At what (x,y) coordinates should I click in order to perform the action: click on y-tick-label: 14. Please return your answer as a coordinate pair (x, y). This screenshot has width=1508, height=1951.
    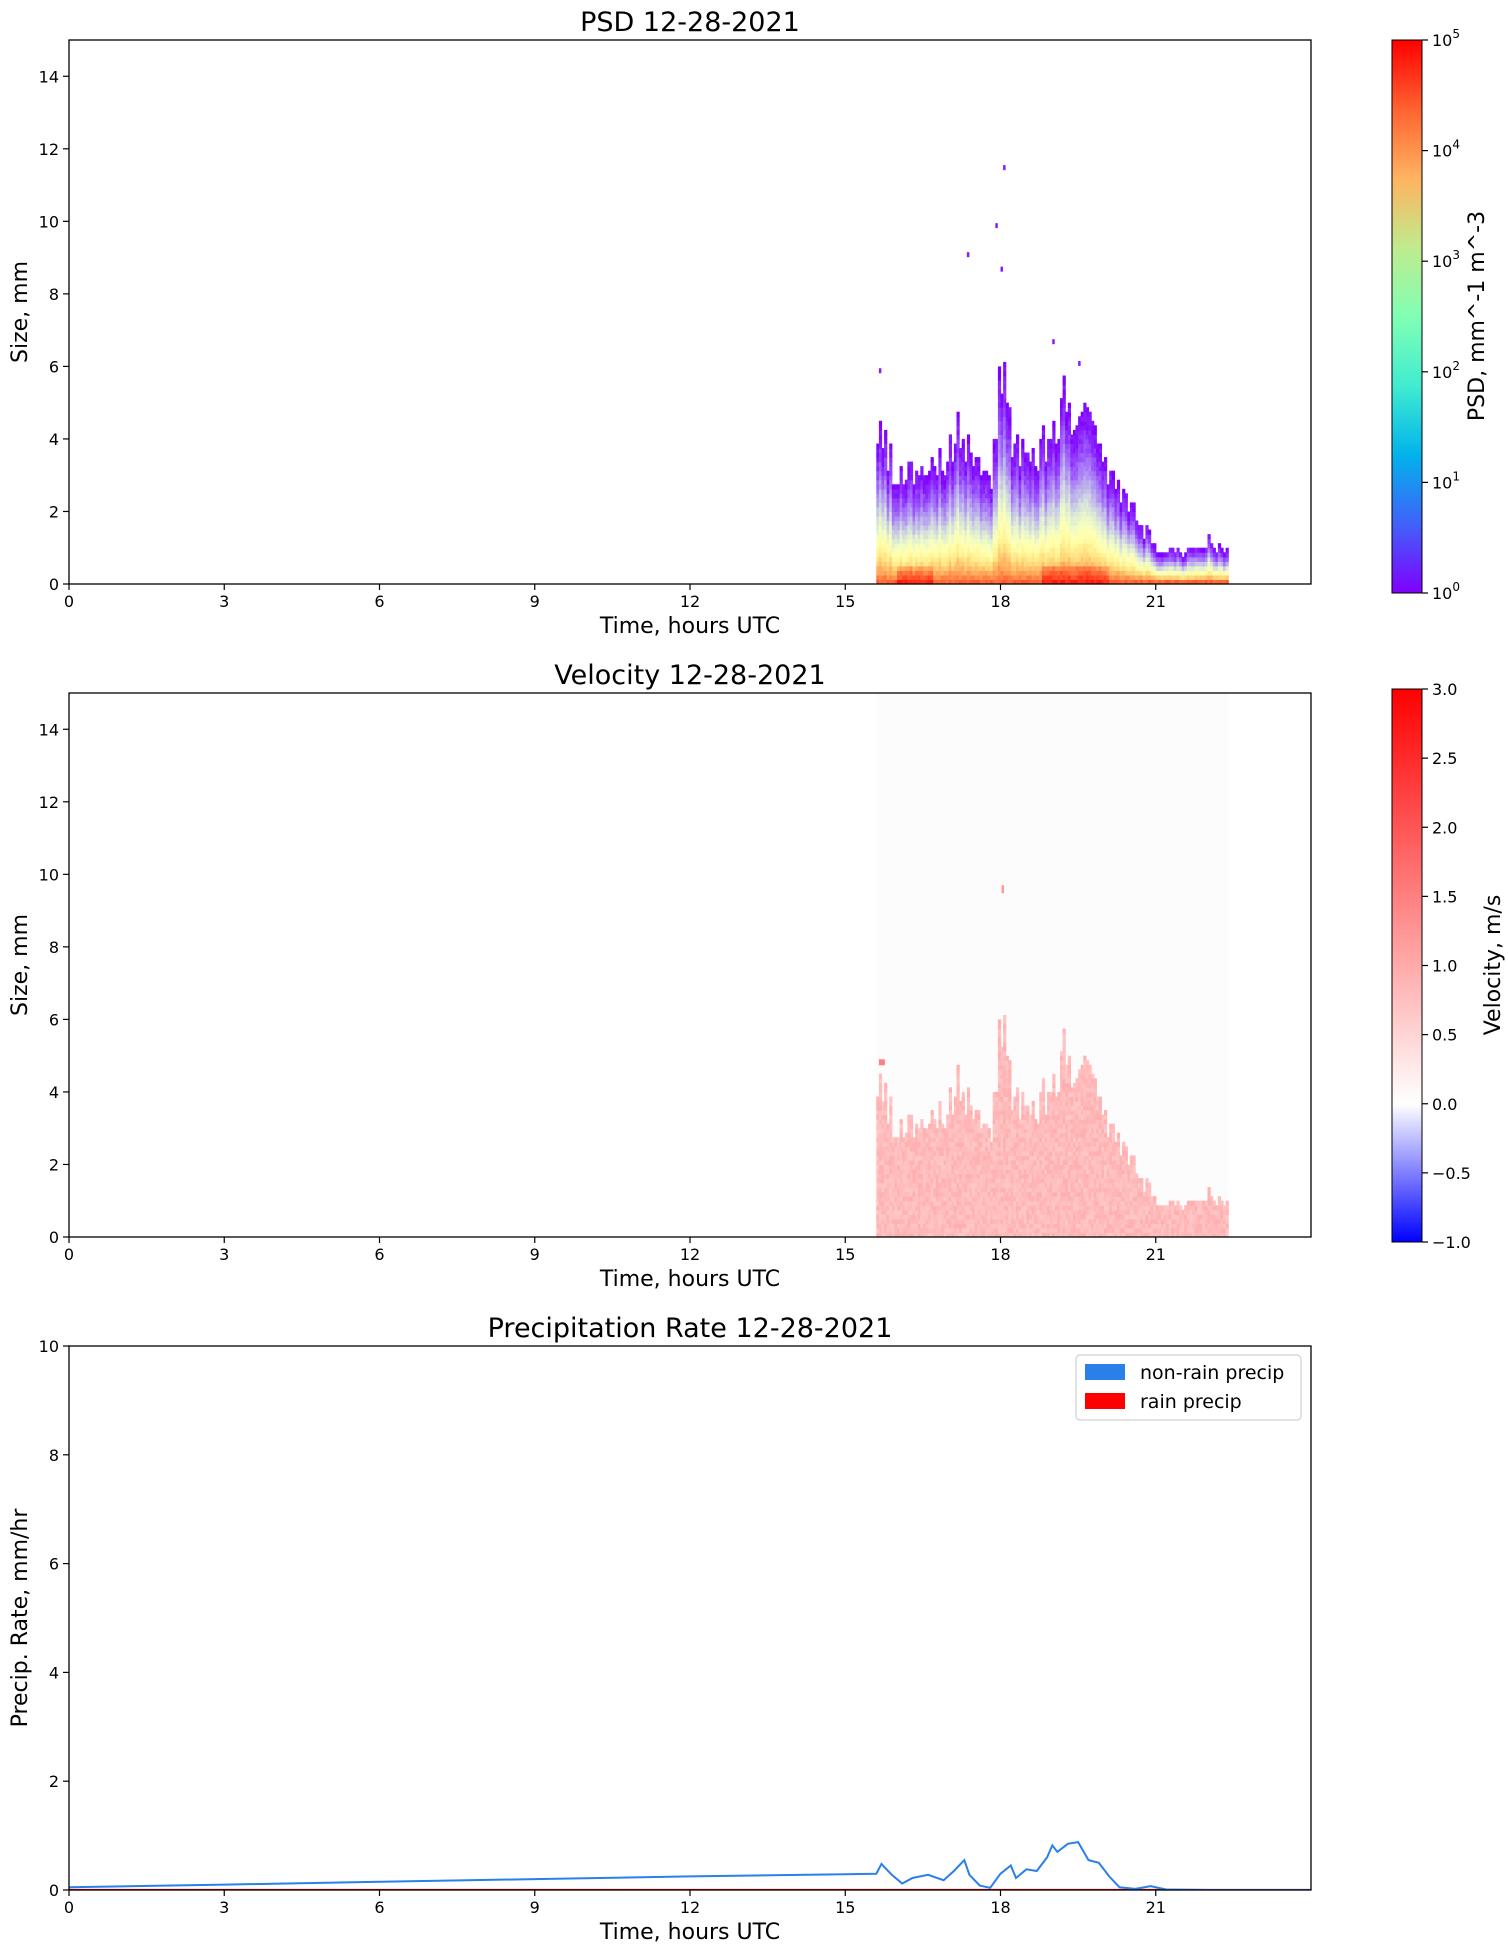
    Looking at the image, I should click on (49, 76).